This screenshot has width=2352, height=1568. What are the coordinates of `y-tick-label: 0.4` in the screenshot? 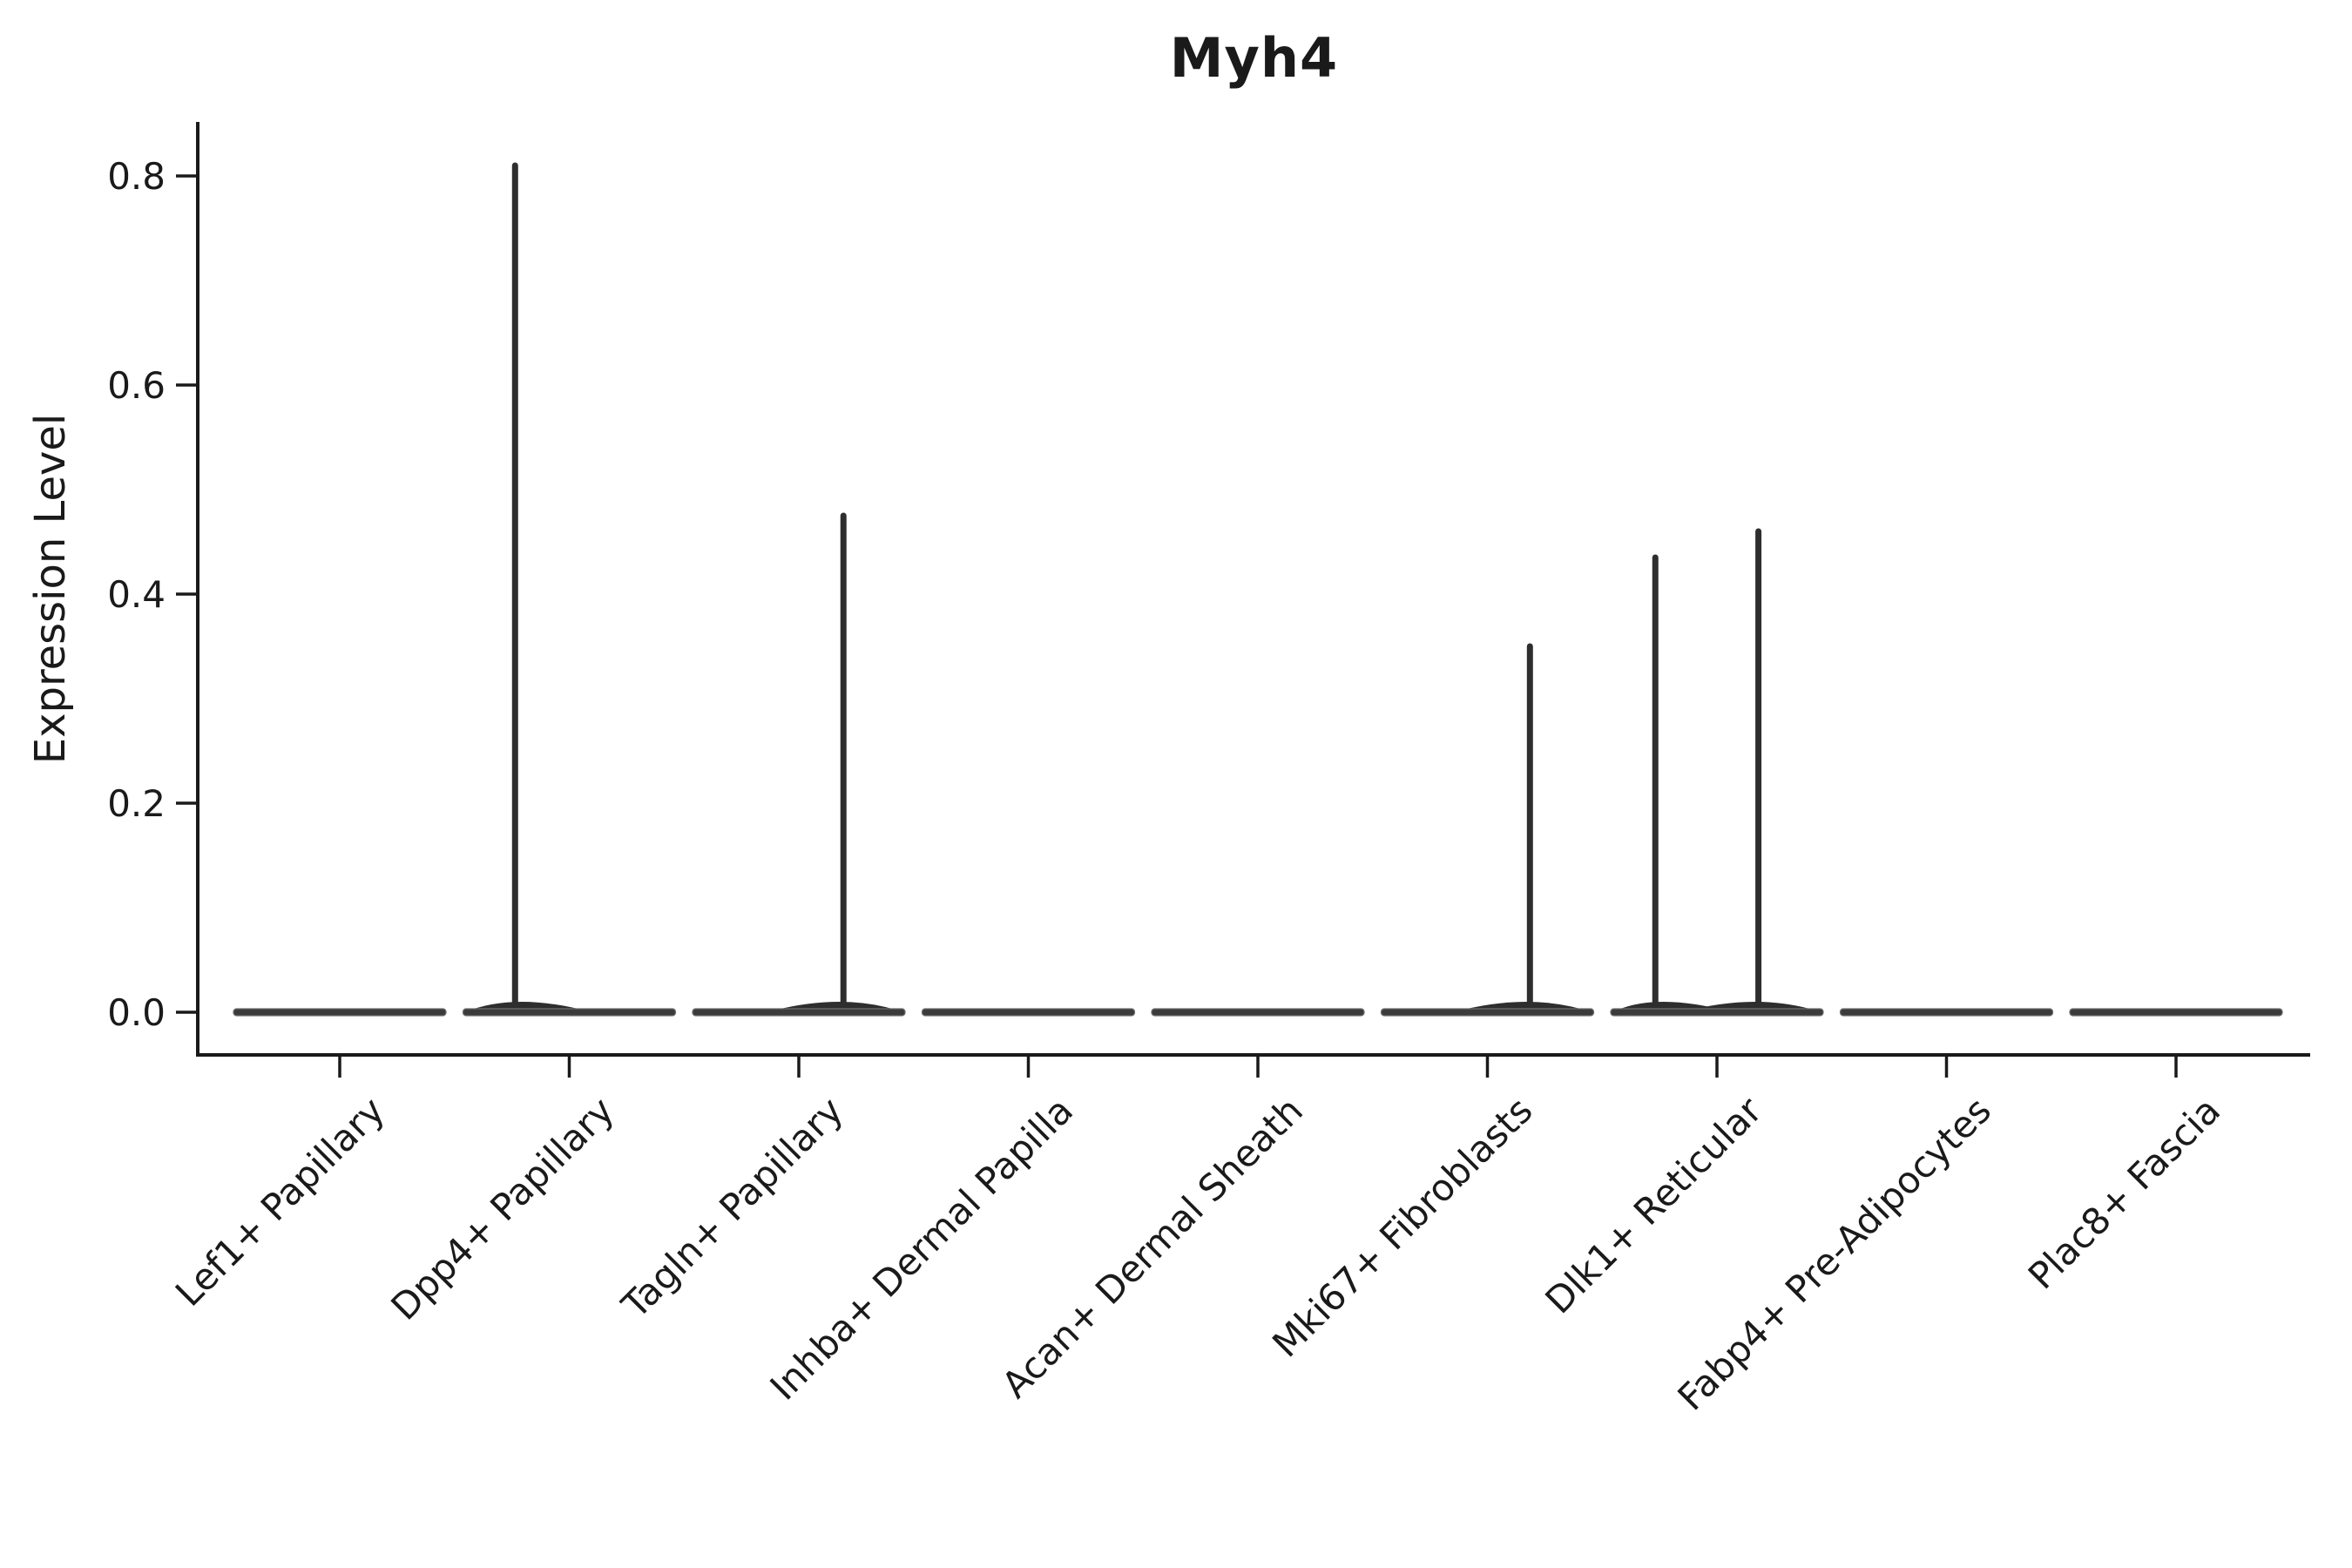 It's located at (136, 594).